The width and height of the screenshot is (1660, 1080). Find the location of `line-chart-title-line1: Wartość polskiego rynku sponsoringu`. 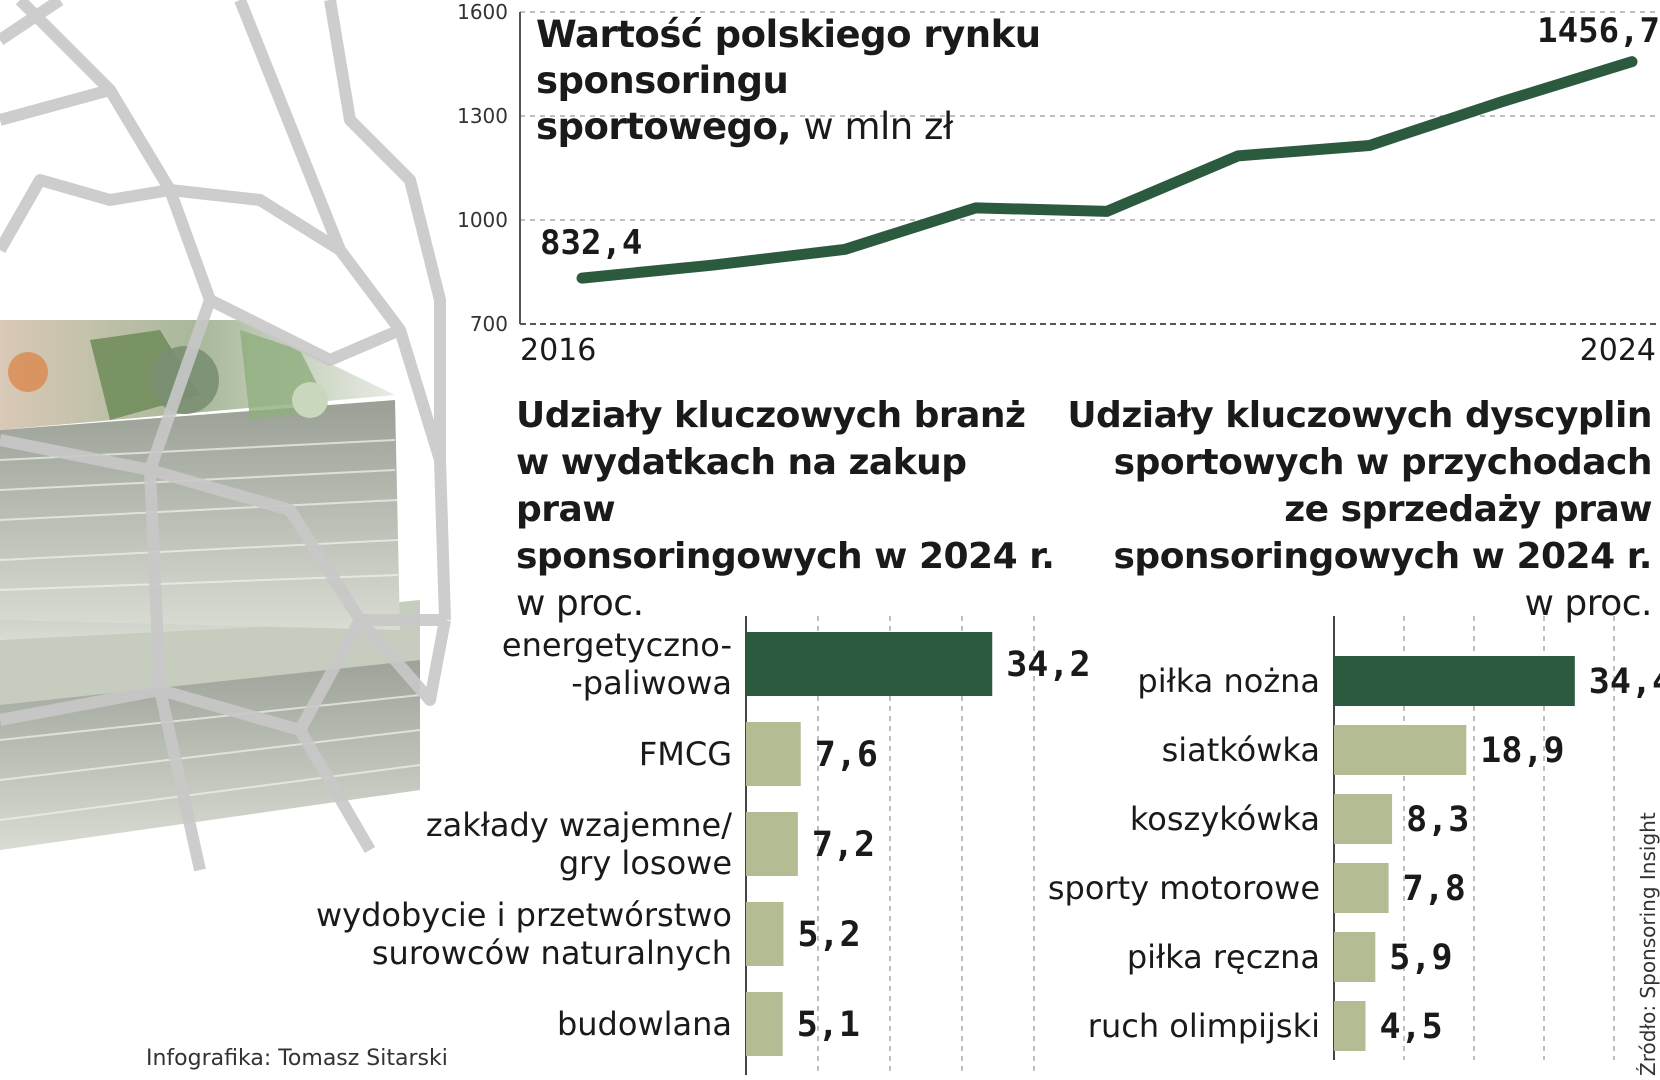

line-chart-title-line1: Wartość polskiego rynku sponsoringu is located at coordinates (788, 57).